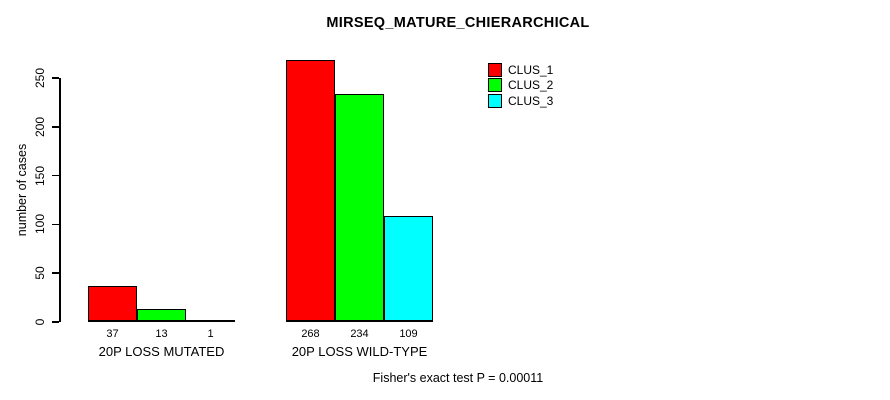  Describe the element at coordinates (112, 334) in the screenshot. I see `bar-value-label: 37` at that location.